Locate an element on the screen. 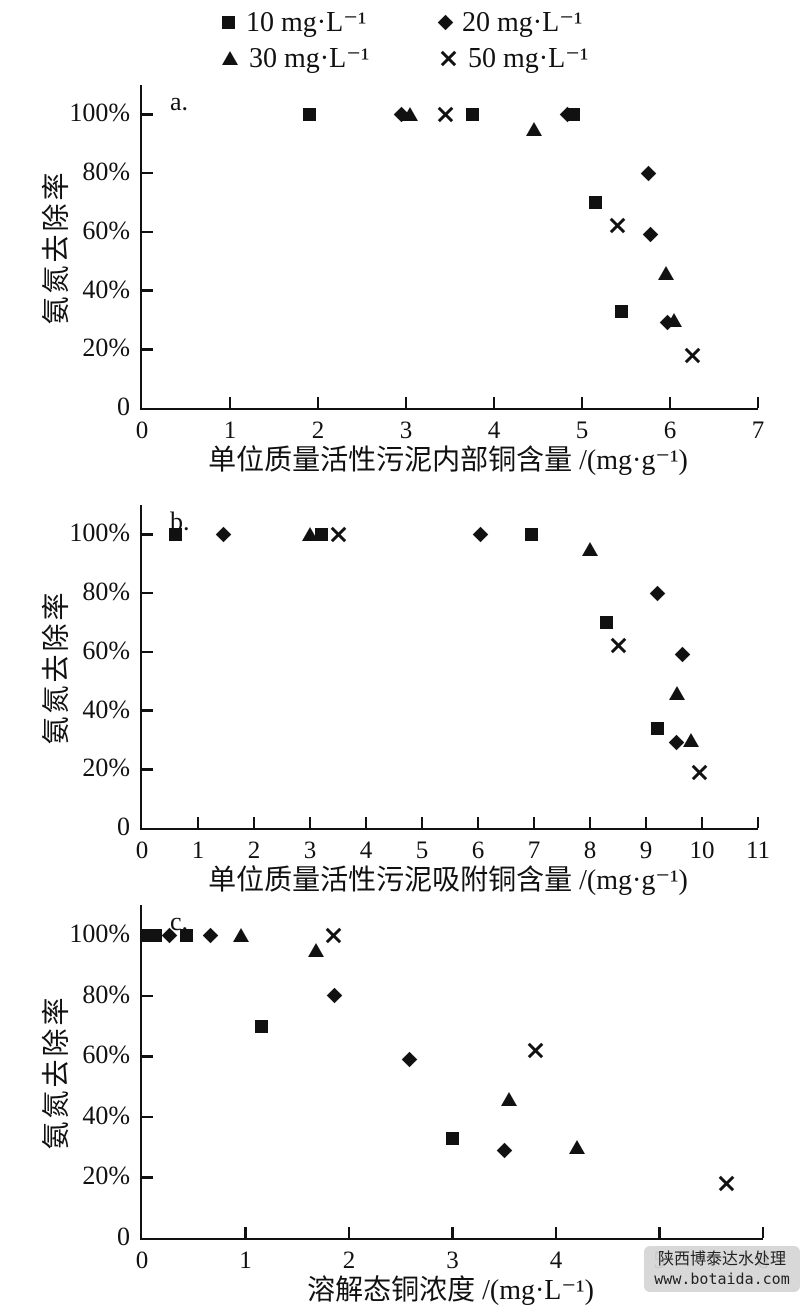 Image resolution: width=800 pixels, height=1313 pixels. diamond-marker-icon is located at coordinates (445, 22).